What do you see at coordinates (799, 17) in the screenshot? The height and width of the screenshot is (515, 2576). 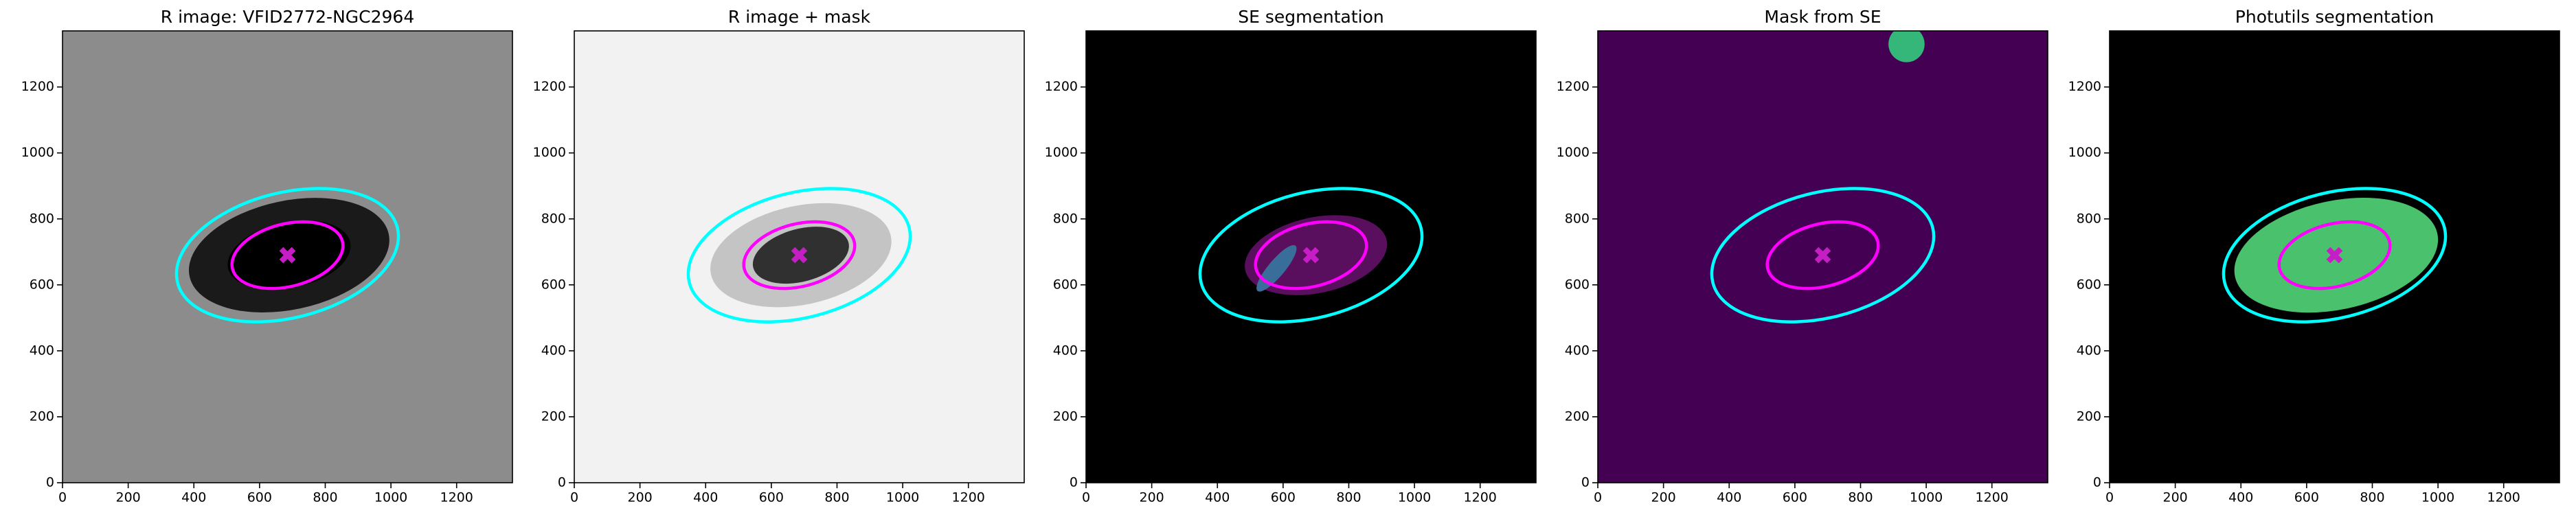 I see `panel-title: R image + mask` at bounding box center [799, 17].